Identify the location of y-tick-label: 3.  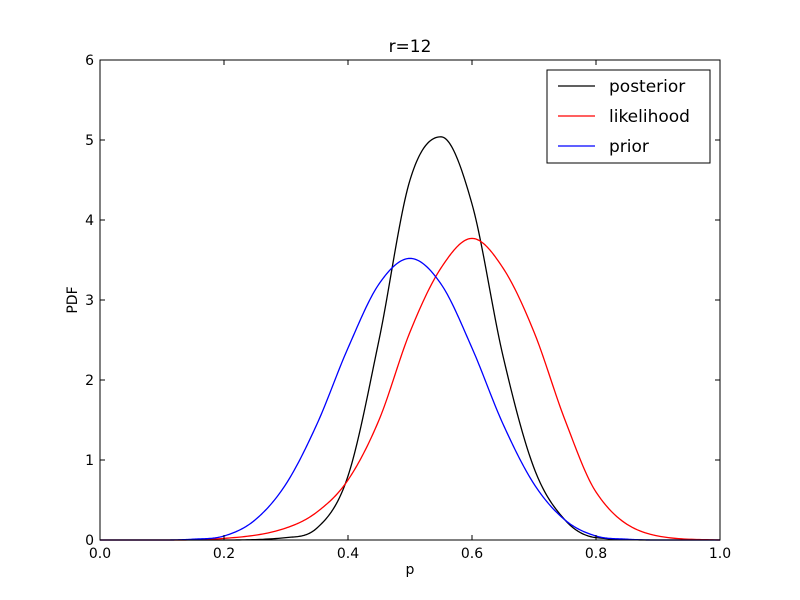
(89, 301).